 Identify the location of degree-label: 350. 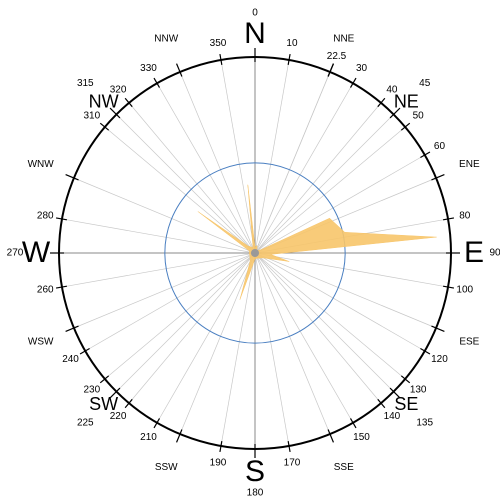
(218, 43).